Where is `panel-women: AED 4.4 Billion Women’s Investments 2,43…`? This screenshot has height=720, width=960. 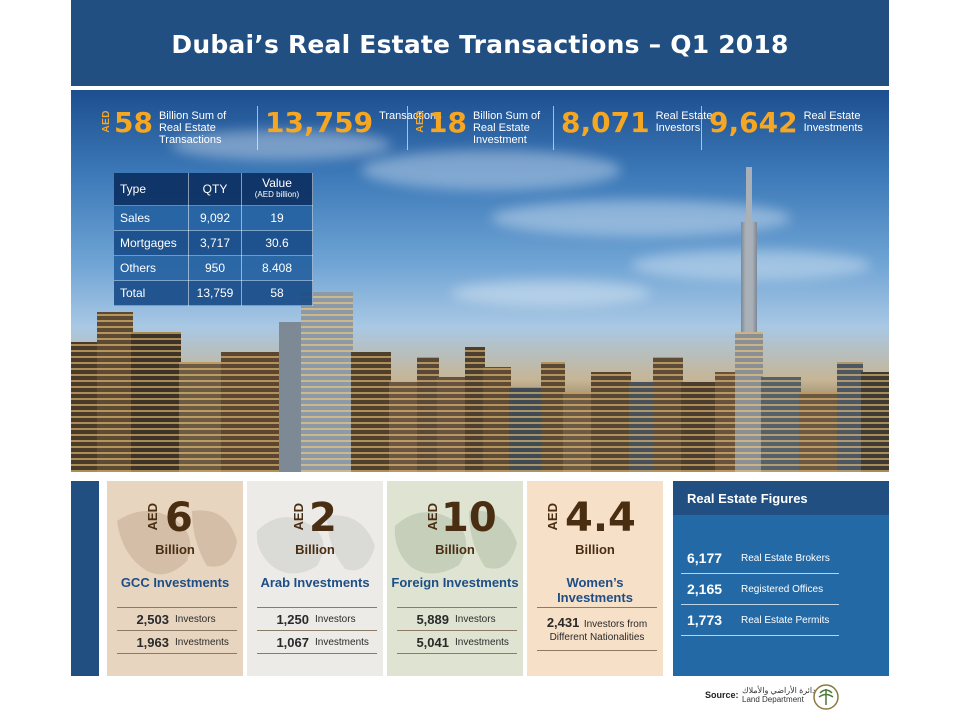
panel-women: AED 4.4 Billion Women’s Investments 2,43… is located at coordinates (595, 578).